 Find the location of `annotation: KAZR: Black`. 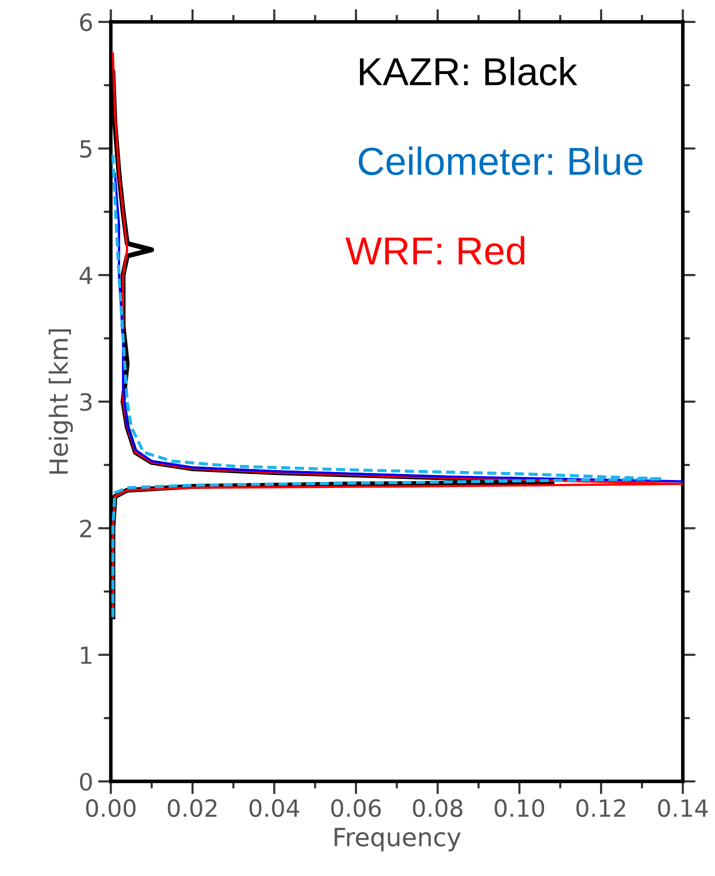

annotation: KAZR: Black is located at coordinates (469, 71).